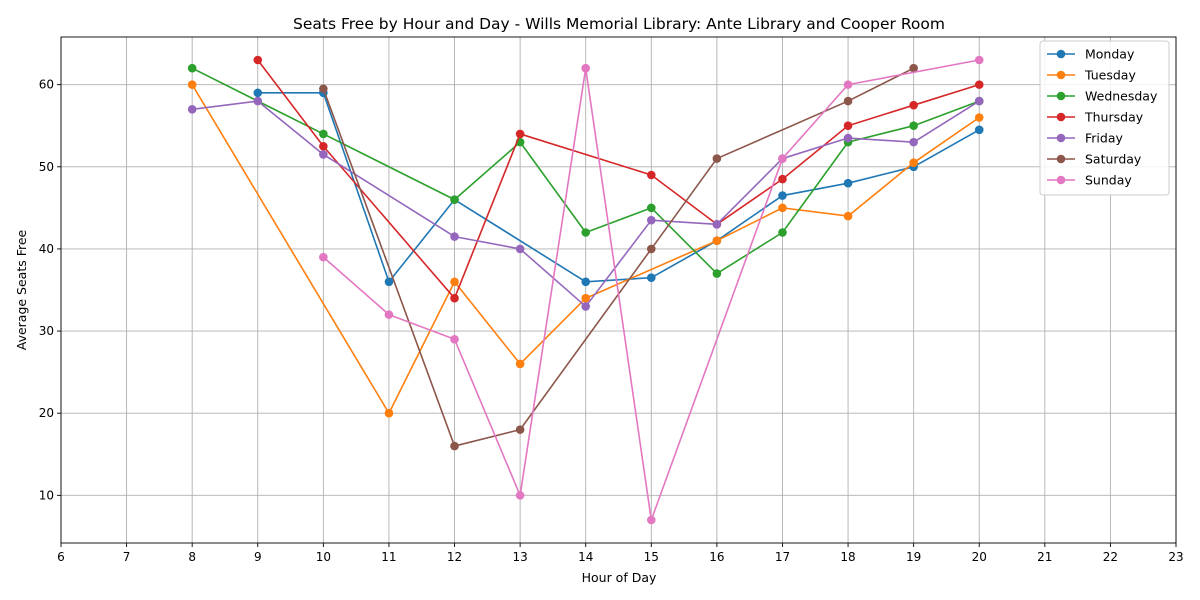 This screenshot has width=1200, height=600. I want to click on legend-label: Friday, so click(1104, 138).